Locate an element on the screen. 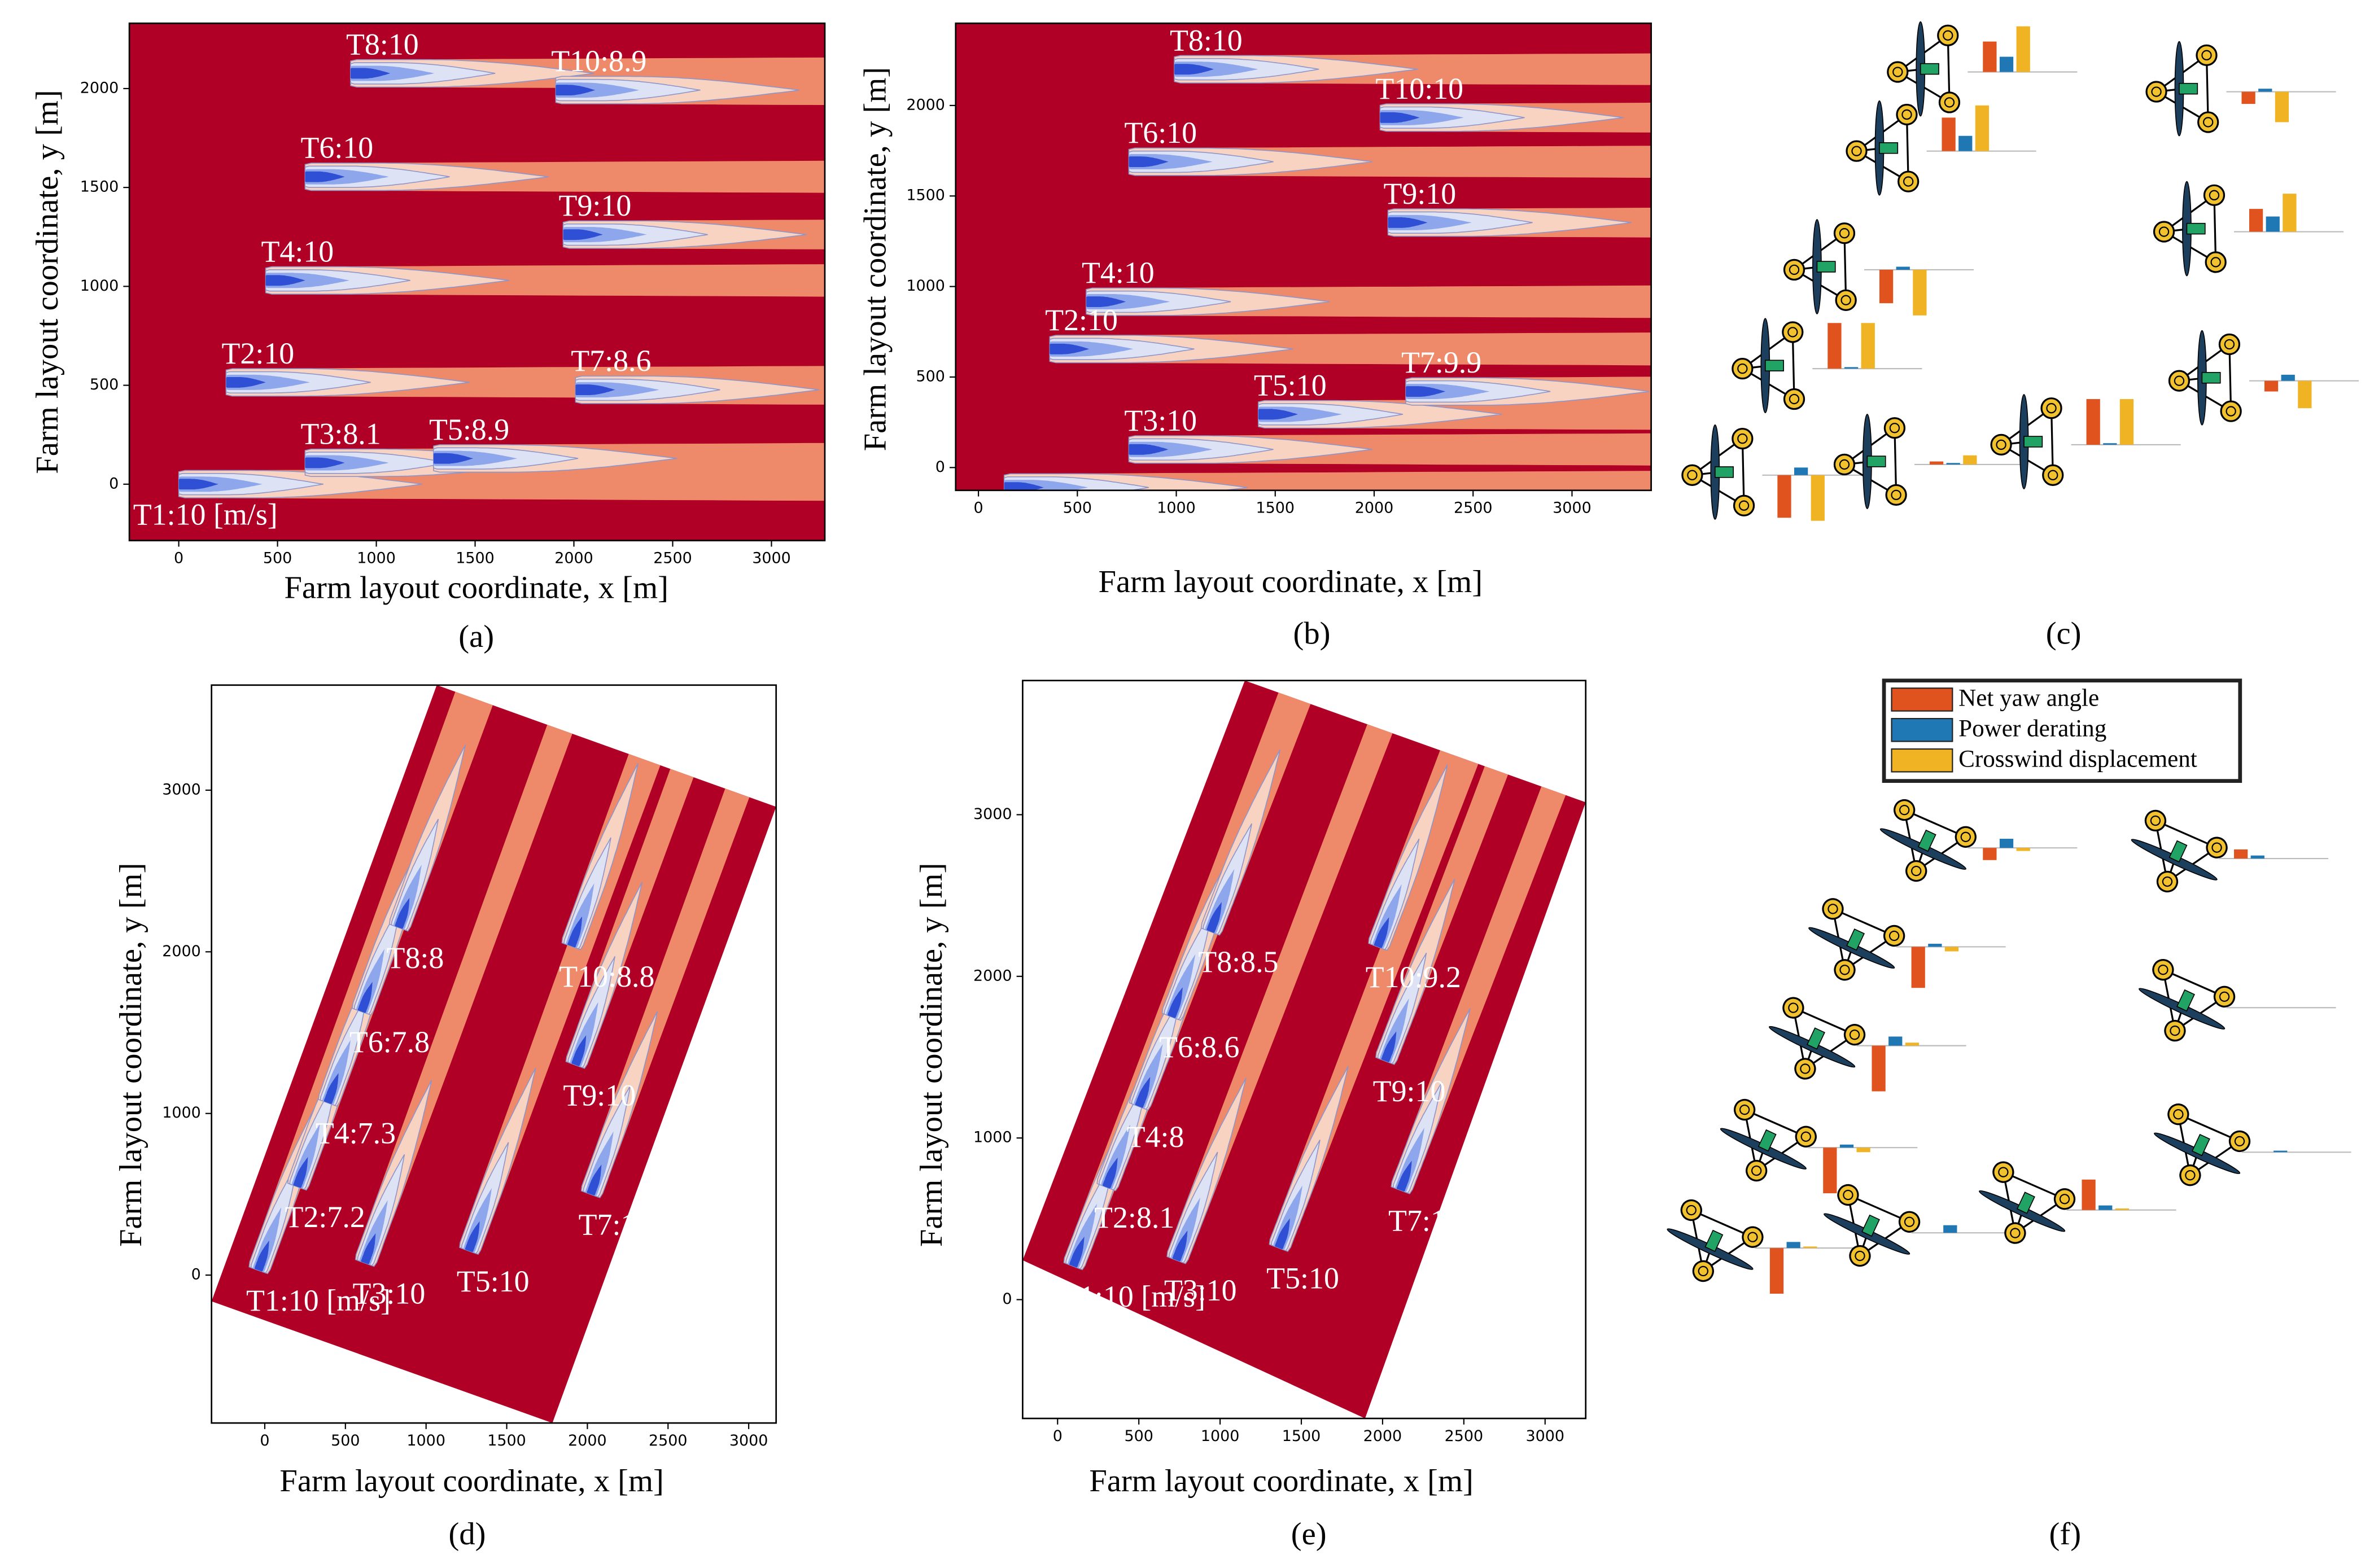 The image size is (2374, 1568). x-tick-label: 3000 is located at coordinates (748, 1440).